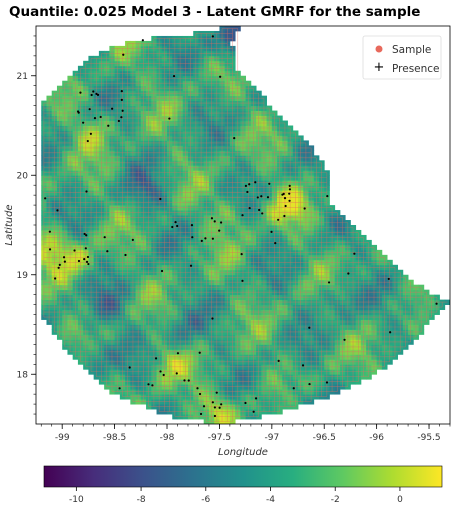 This screenshot has width=474, height=513. Describe the element at coordinates (379, 67) in the screenshot. I see `legend-presence-marker: +` at that location.